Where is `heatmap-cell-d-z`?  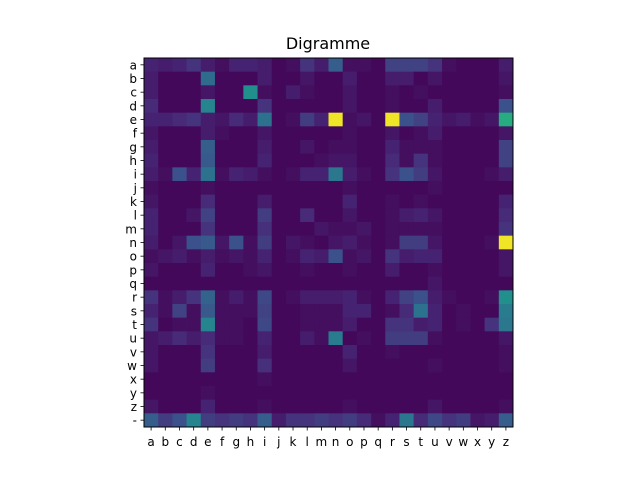
heatmap-cell-d-z is located at coordinates (506, 106).